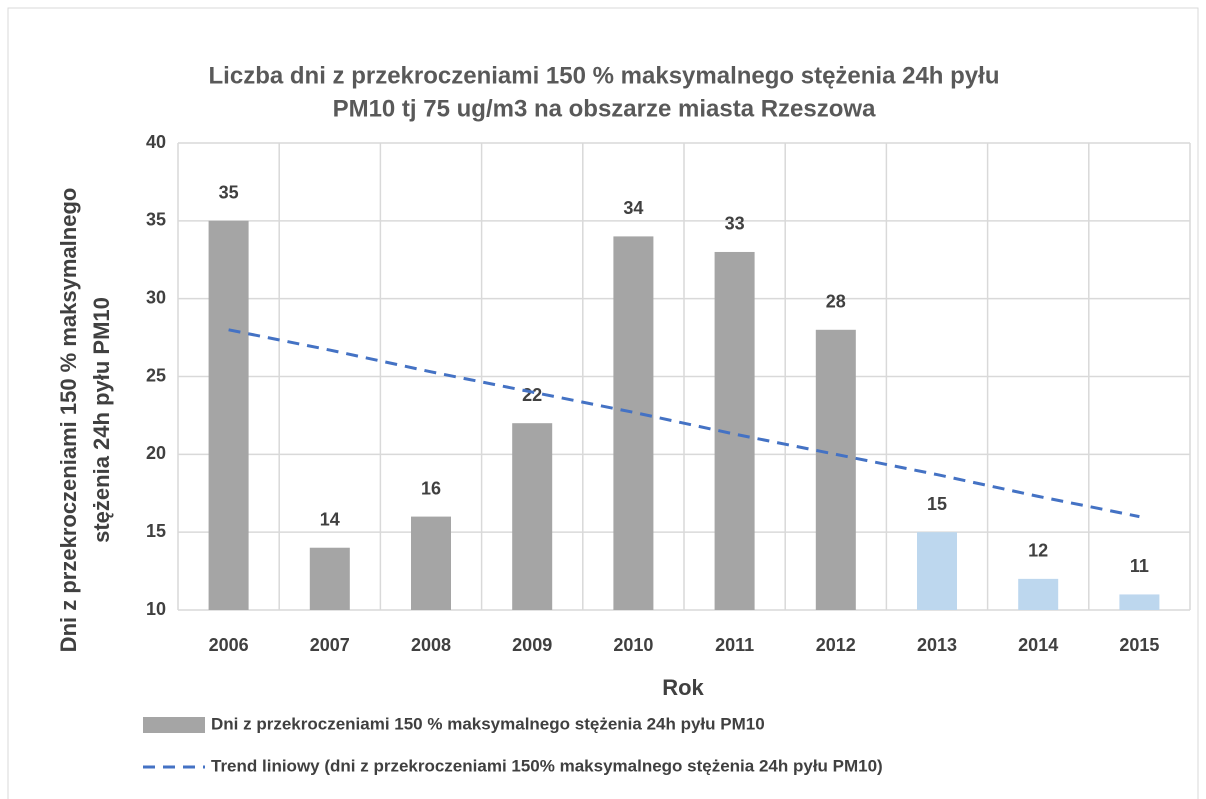  Describe the element at coordinates (836, 302) in the screenshot. I see `data-label: 28` at that location.